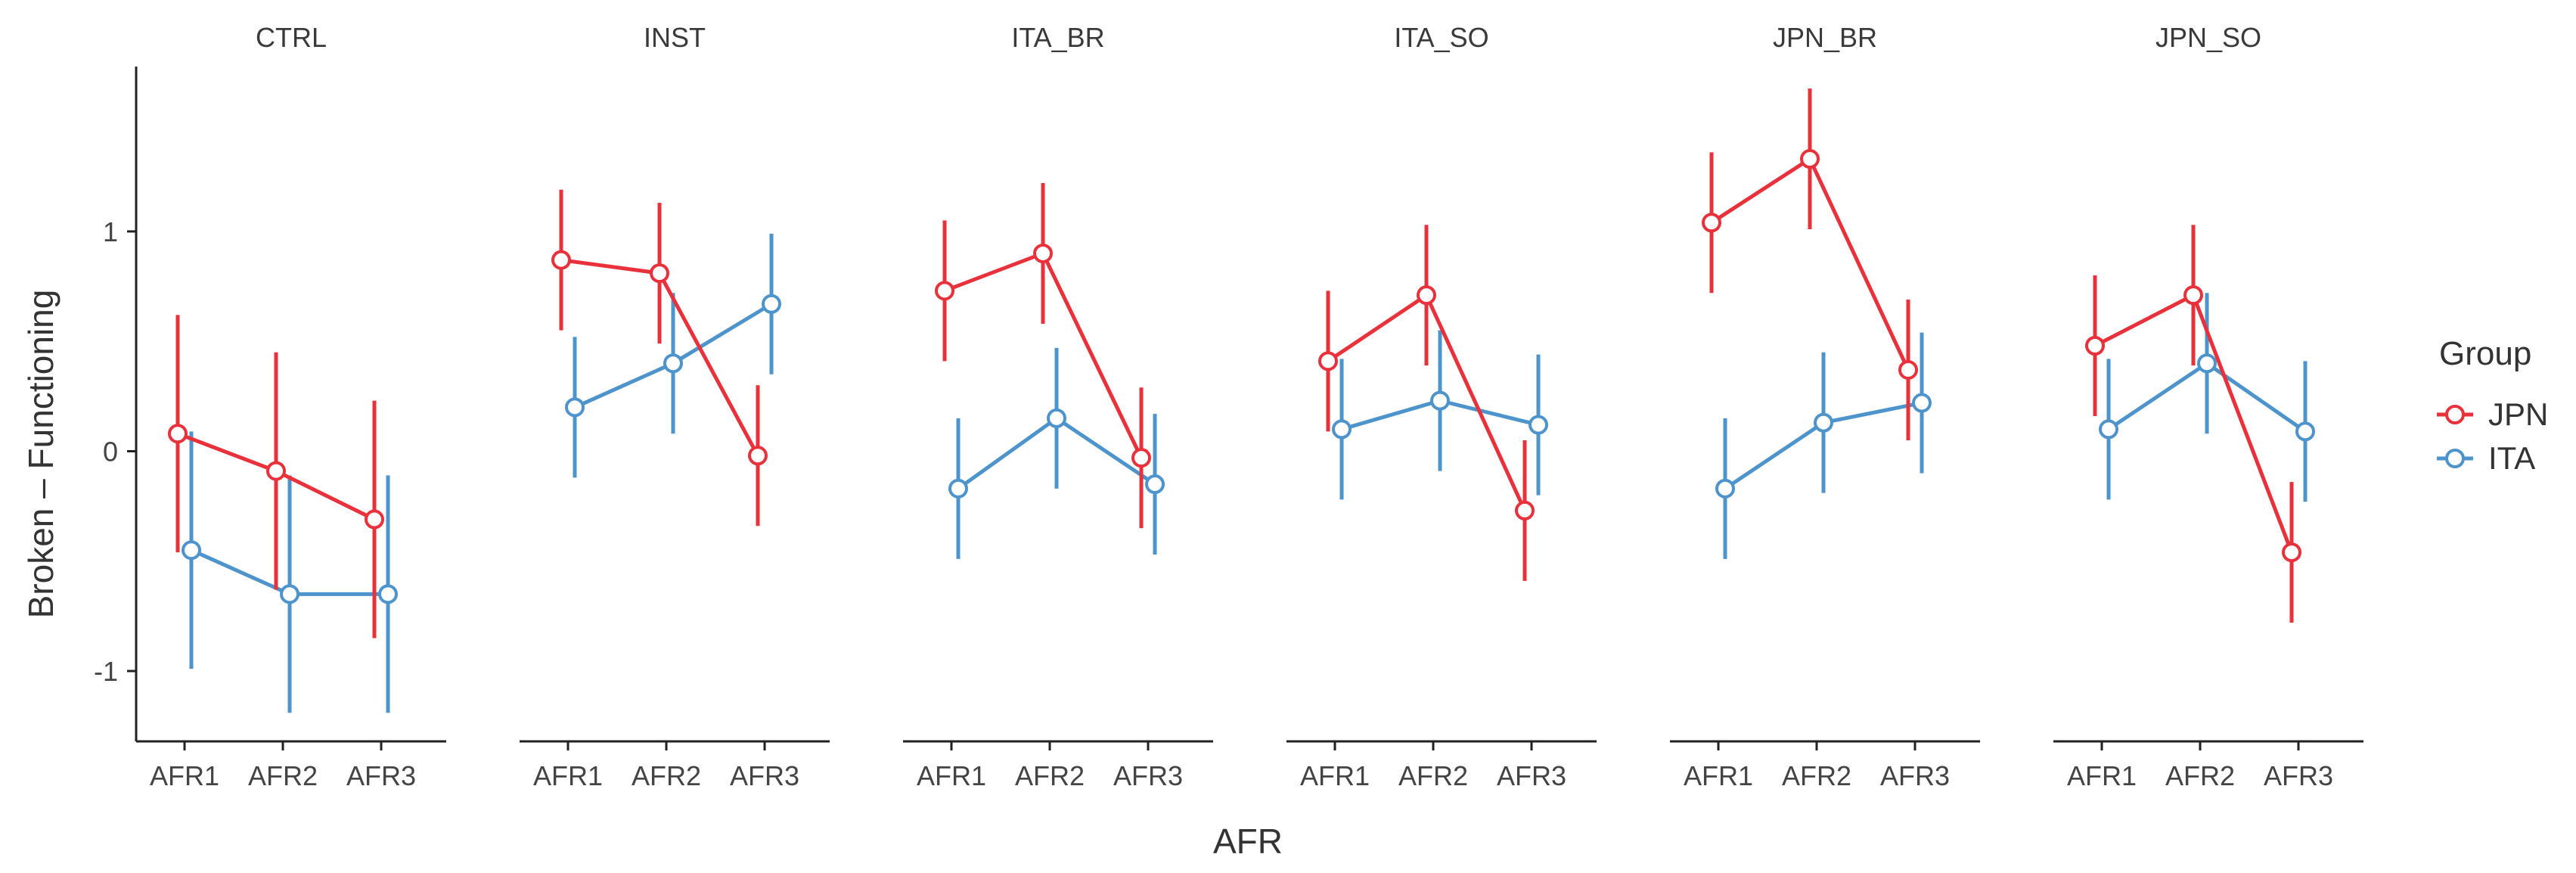 The image size is (2576, 873). What do you see at coordinates (184, 775) in the screenshot?
I see `x-tick-label-ctrl-afr1: AFR1` at bounding box center [184, 775].